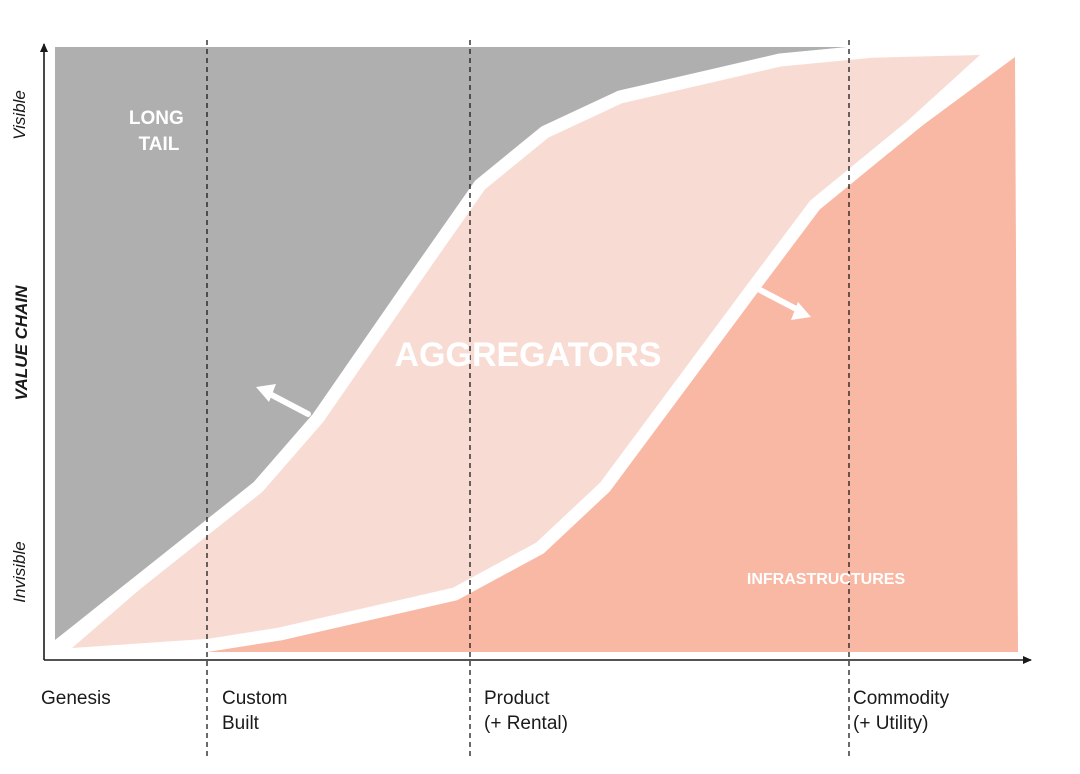  What do you see at coordinates (528, 355) in the screenshot?
I see `aggregators-label: AGGREGATORS` at bounding box center [528, 355].